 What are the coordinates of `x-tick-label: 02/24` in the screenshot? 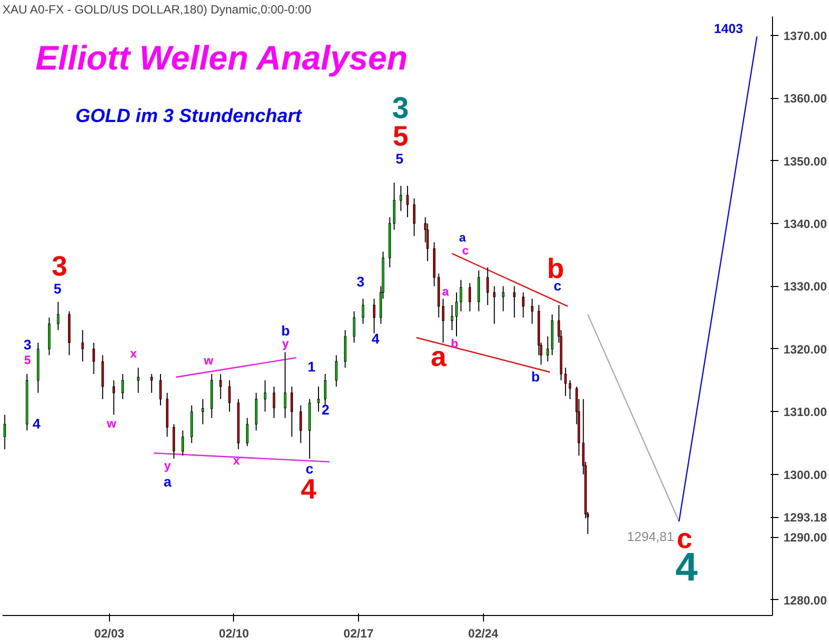 It's located at (483, 633).